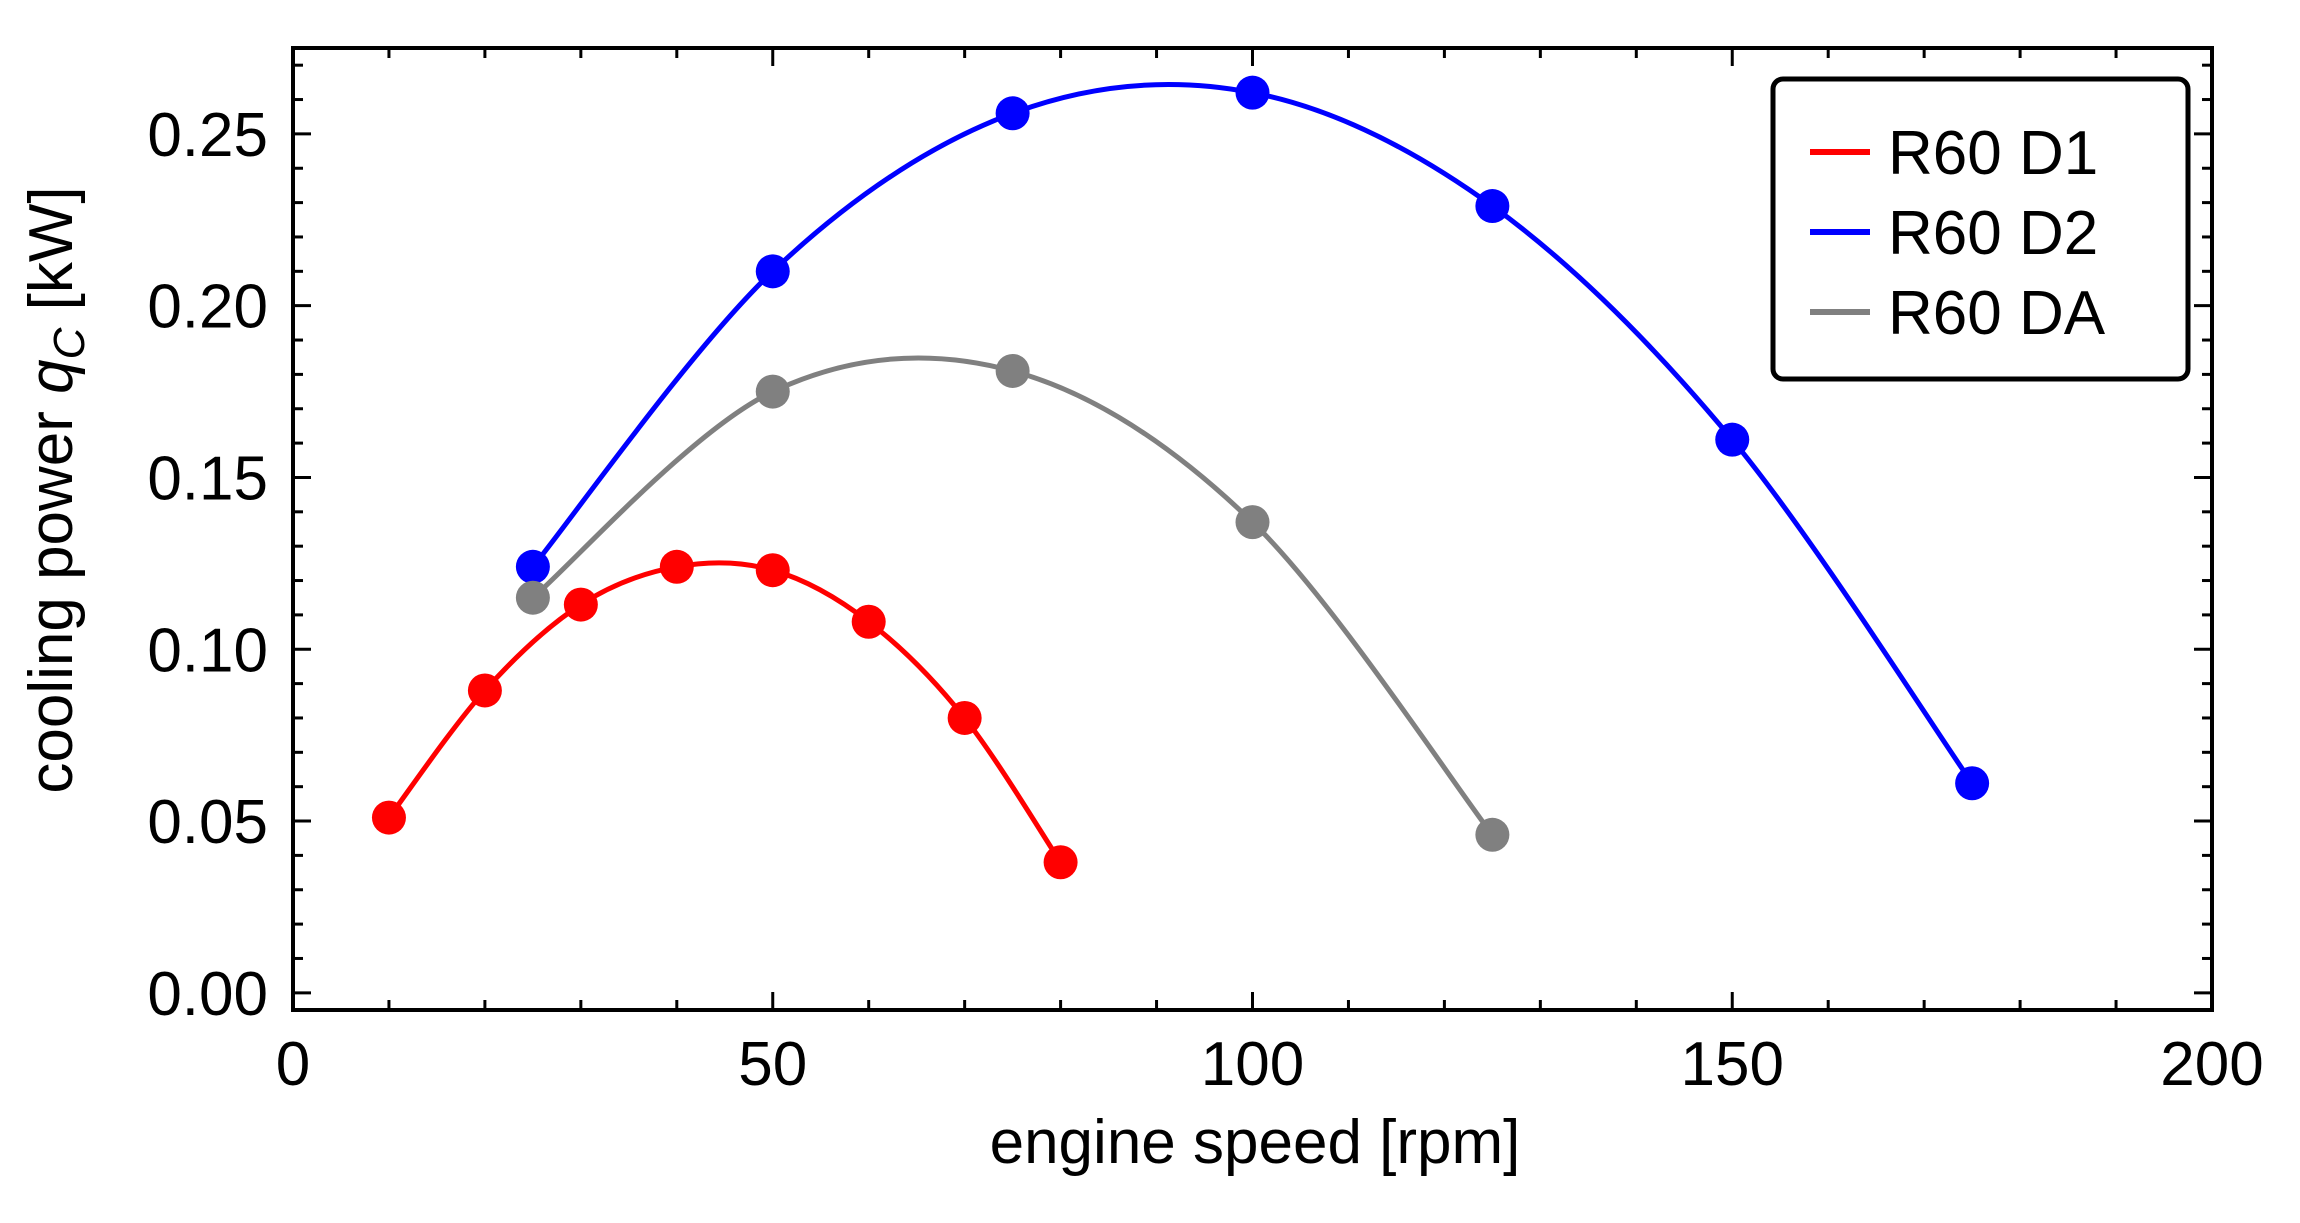 This screenshot has width=2300, height=1223. I want to click on legend: R60 D1 R60 D2 R60 DA, so click(1980, 229).